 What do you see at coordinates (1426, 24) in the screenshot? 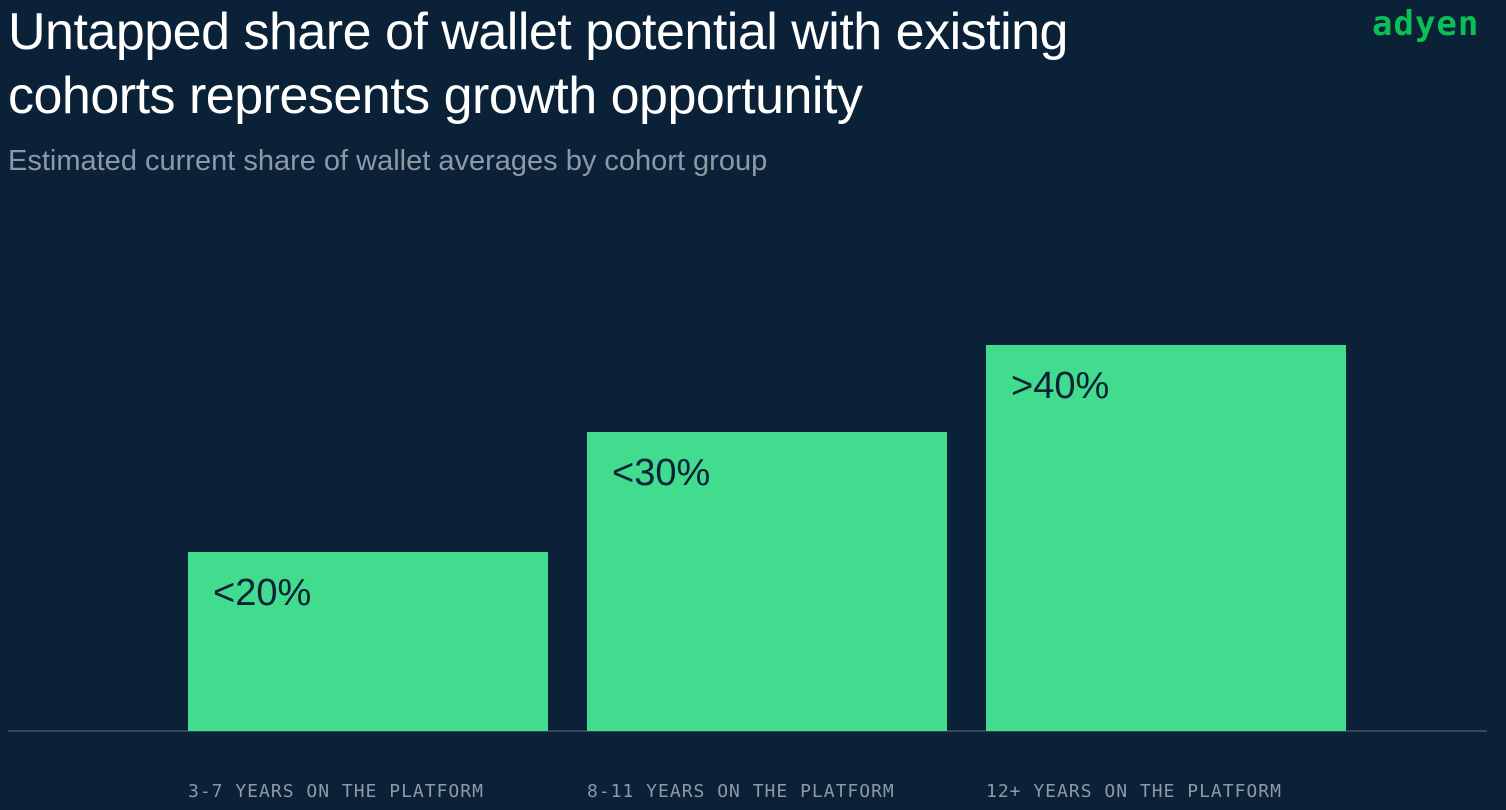
I see `adyen-logo: adyen` at bounding box center [1426, 24].